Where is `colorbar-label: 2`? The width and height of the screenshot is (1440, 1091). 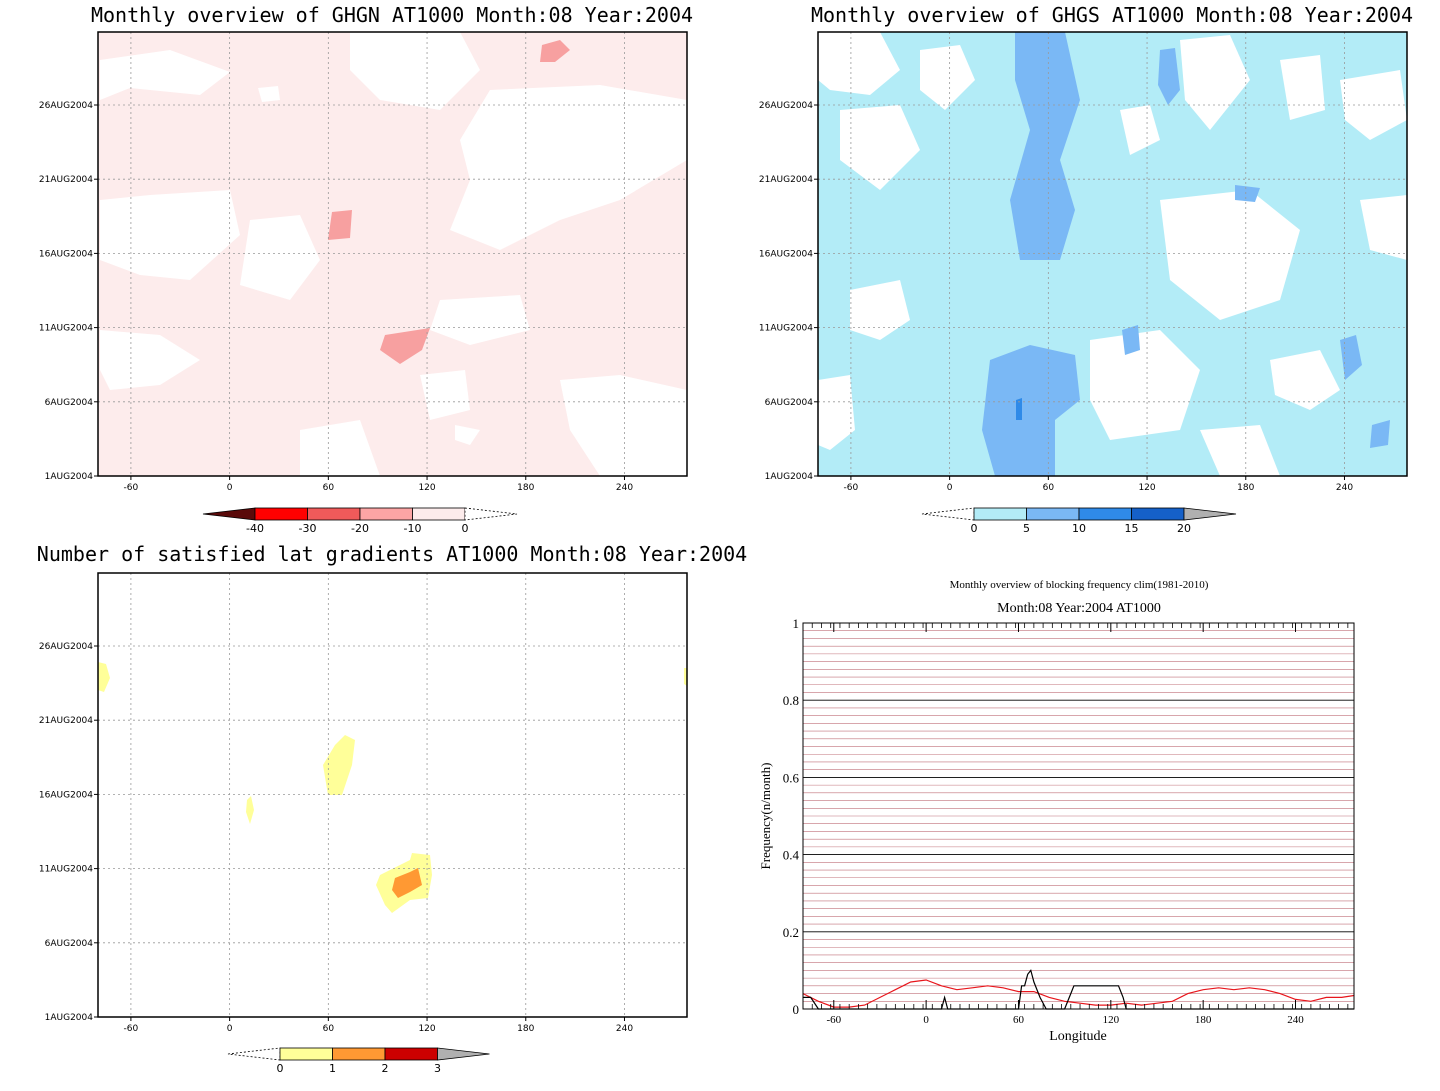 colorbar-label: 2 is located at coordinates (385, 1068).